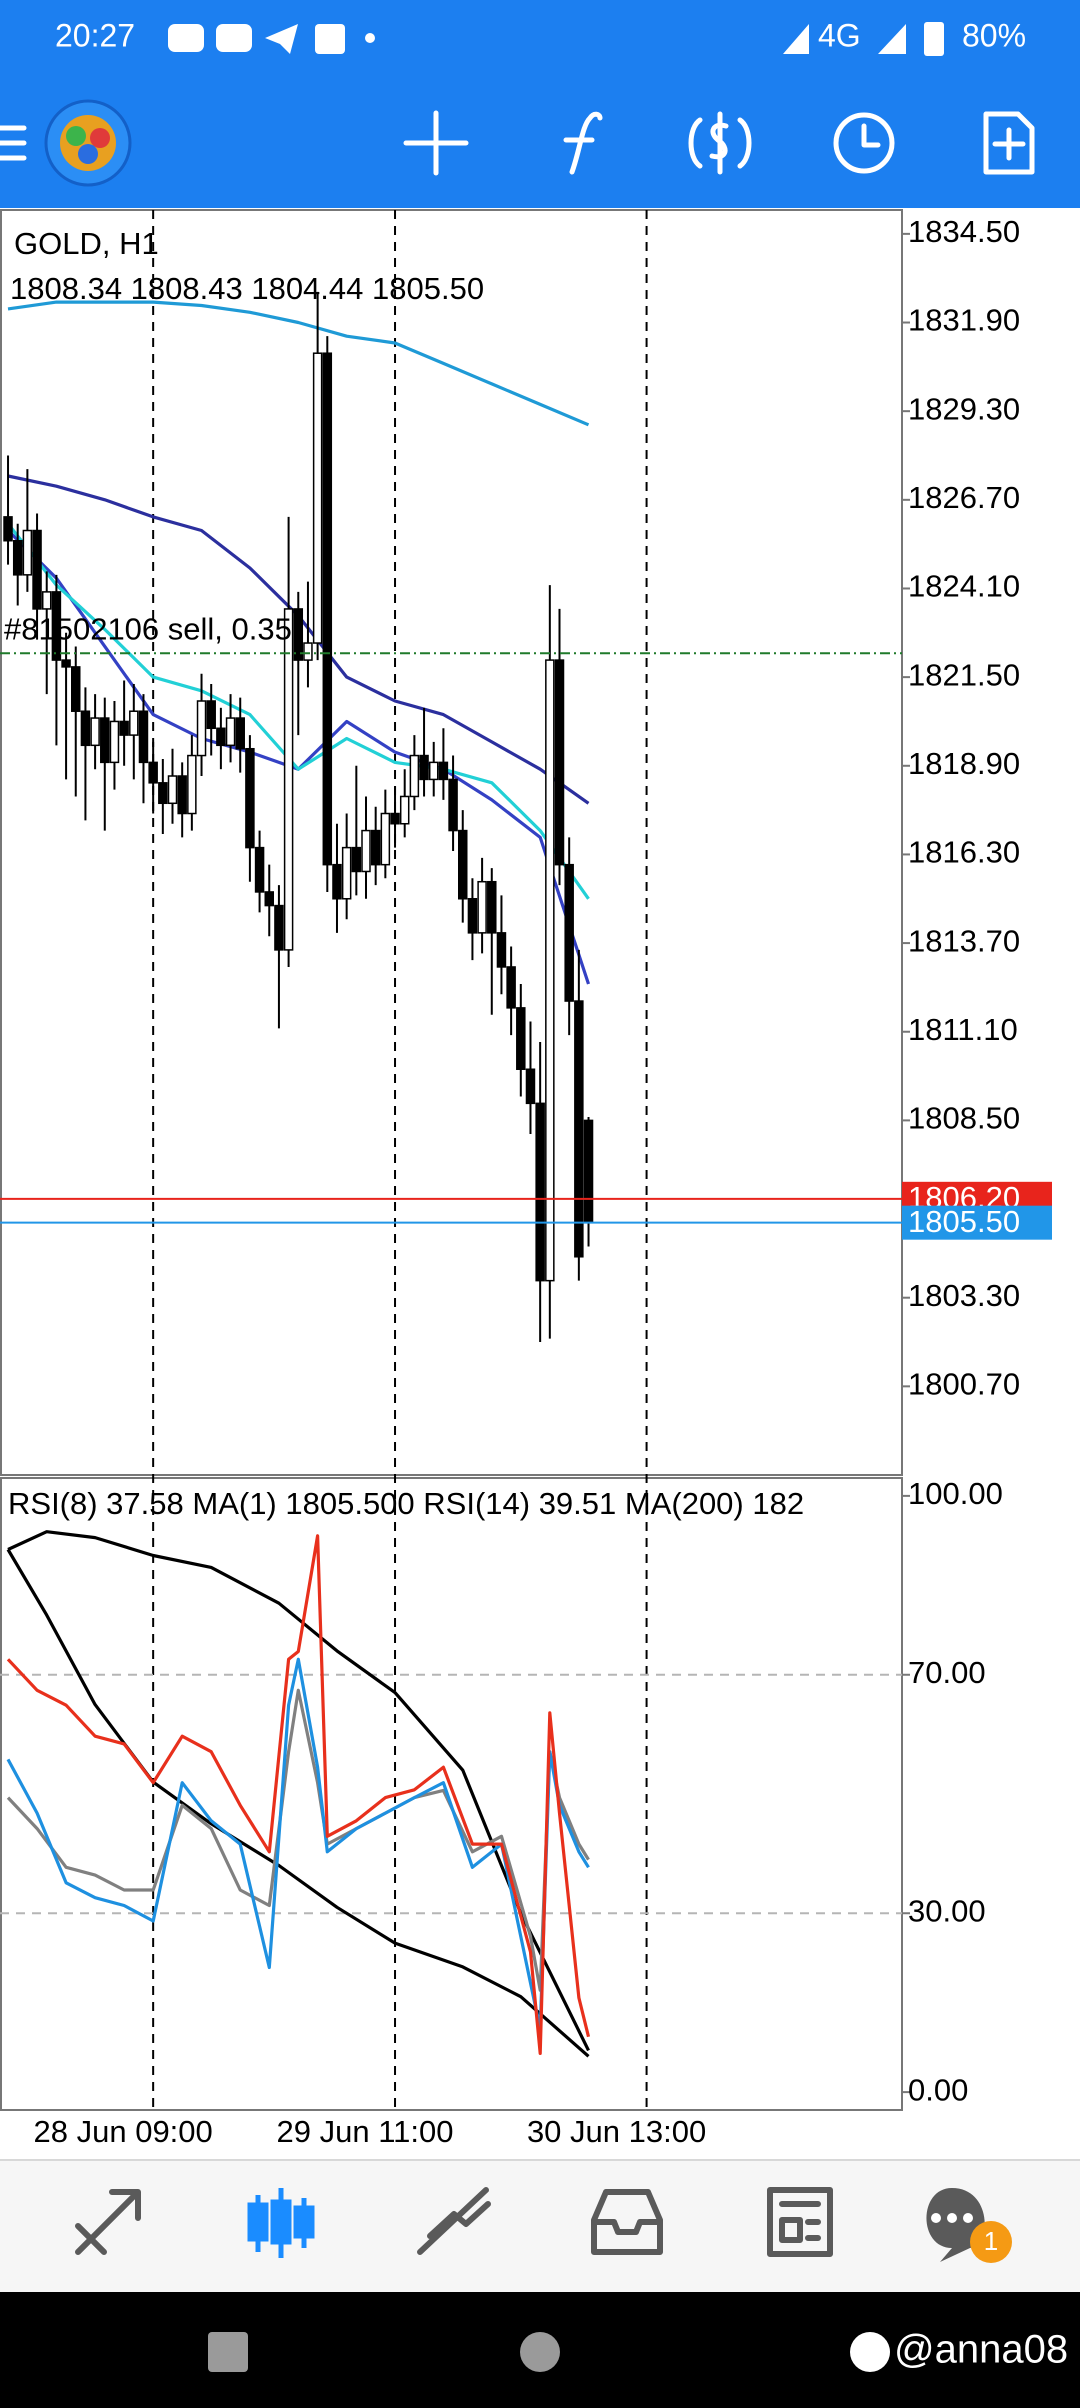 This screenshot has width=1080, height=2408. Describe the element at coordinates (963, 1029) in the screenshot. I see `y-tick-label: 1811.10` at that location.